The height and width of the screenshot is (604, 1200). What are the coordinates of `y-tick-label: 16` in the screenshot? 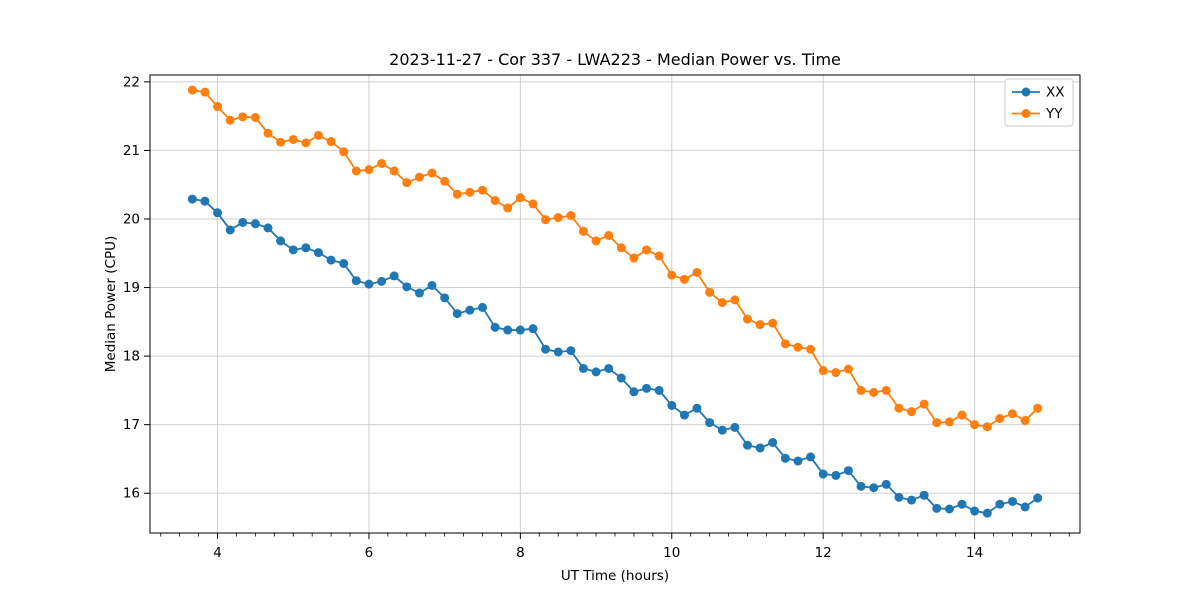 It's located at (131, 494).